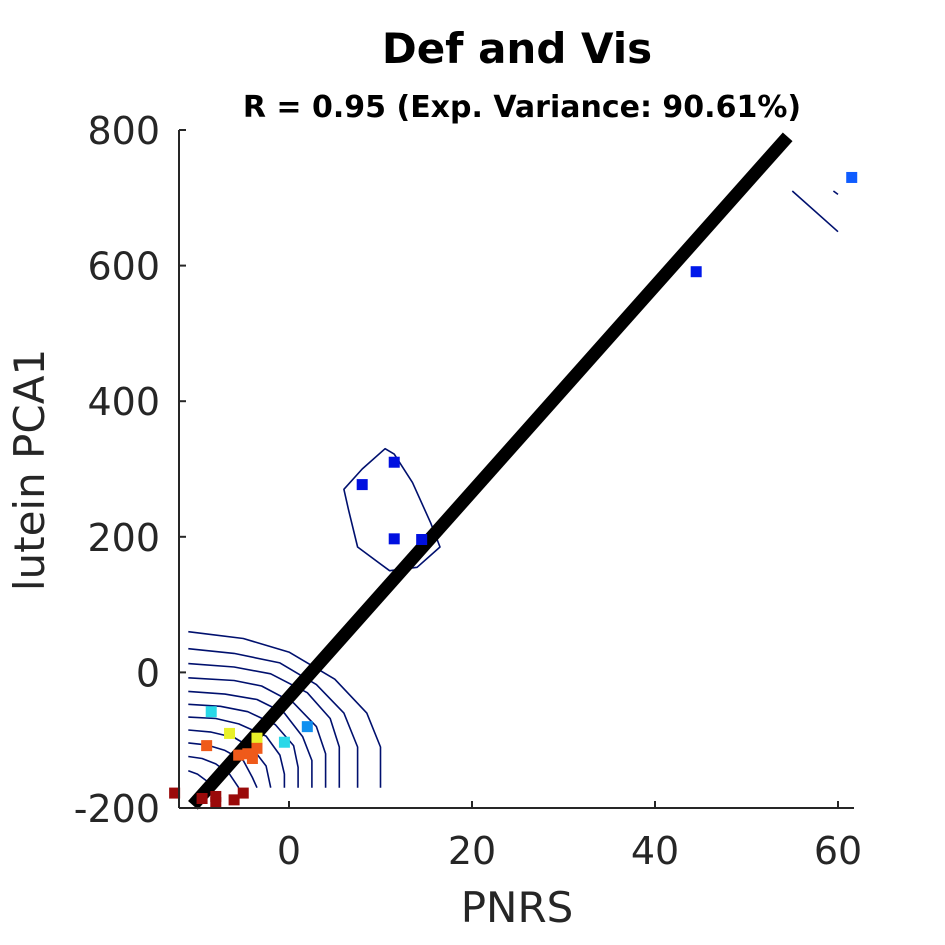 The width and height of the screenshot is (945, 945). What do you see at coordinates (289, 851) in the screenshot?
I see `x-tick-label: 0` at bounding box center [289, 851].